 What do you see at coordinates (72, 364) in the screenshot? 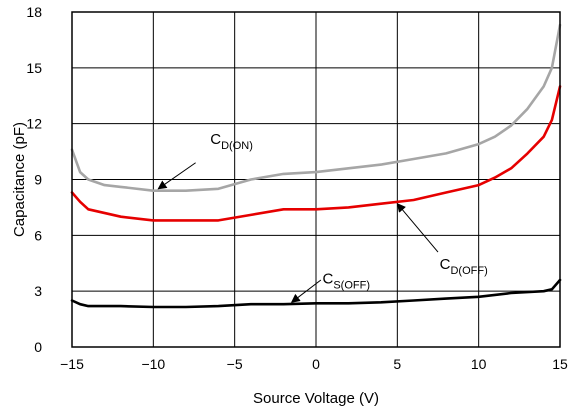
I see `x-tick-label: −15` at bounding box center [72, 364].